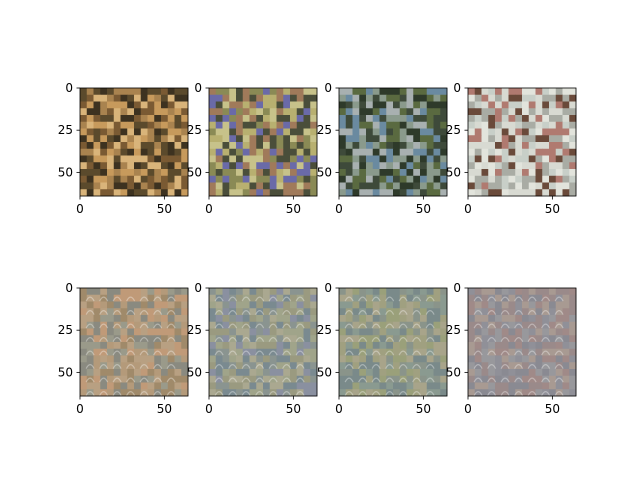 This screenshot has height=480, width=640. Describe the element at coordinates (393, 142) in the screenshot. I see `axes-frame` at that location.